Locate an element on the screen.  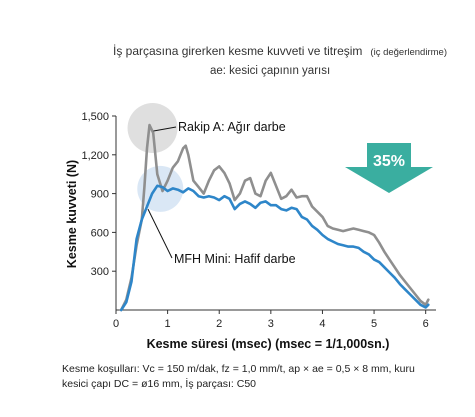
x-tick-label: 1 is located at coordinates (168, 324).